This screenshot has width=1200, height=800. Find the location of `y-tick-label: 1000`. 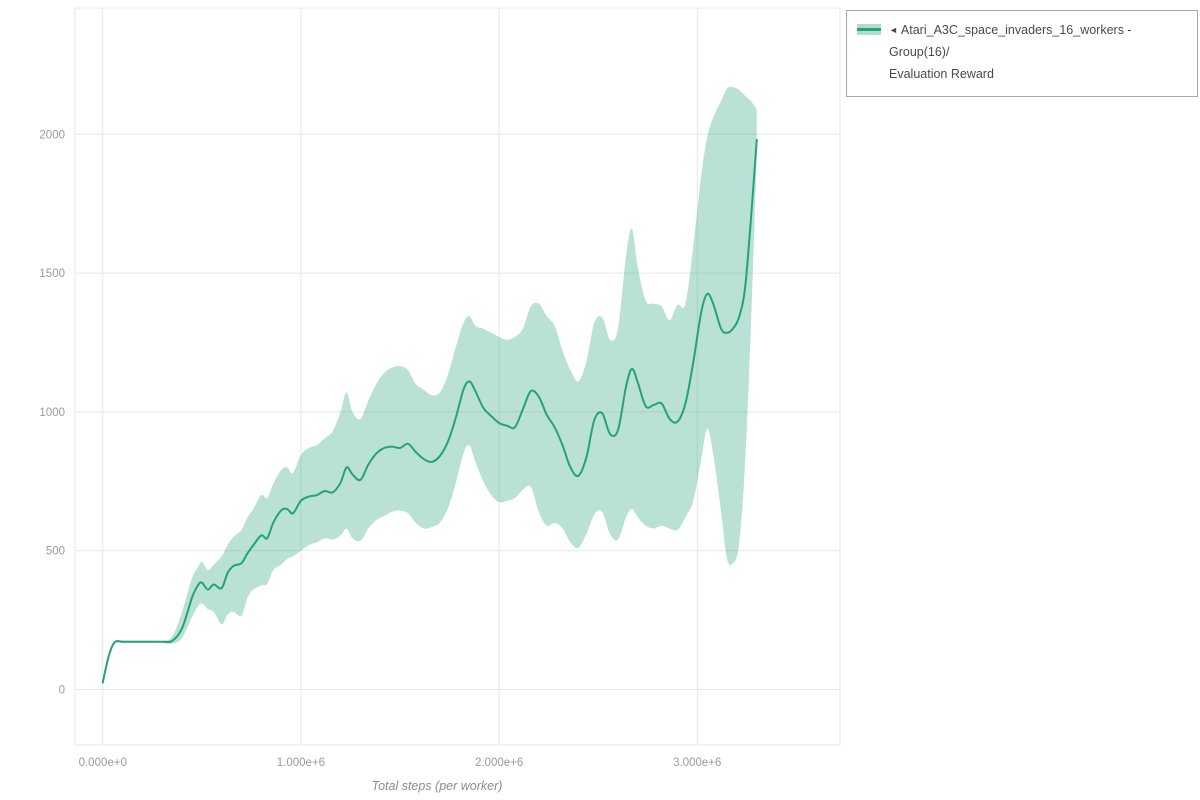

y-tick-label: 1000 is located at coordinates (52, 413).